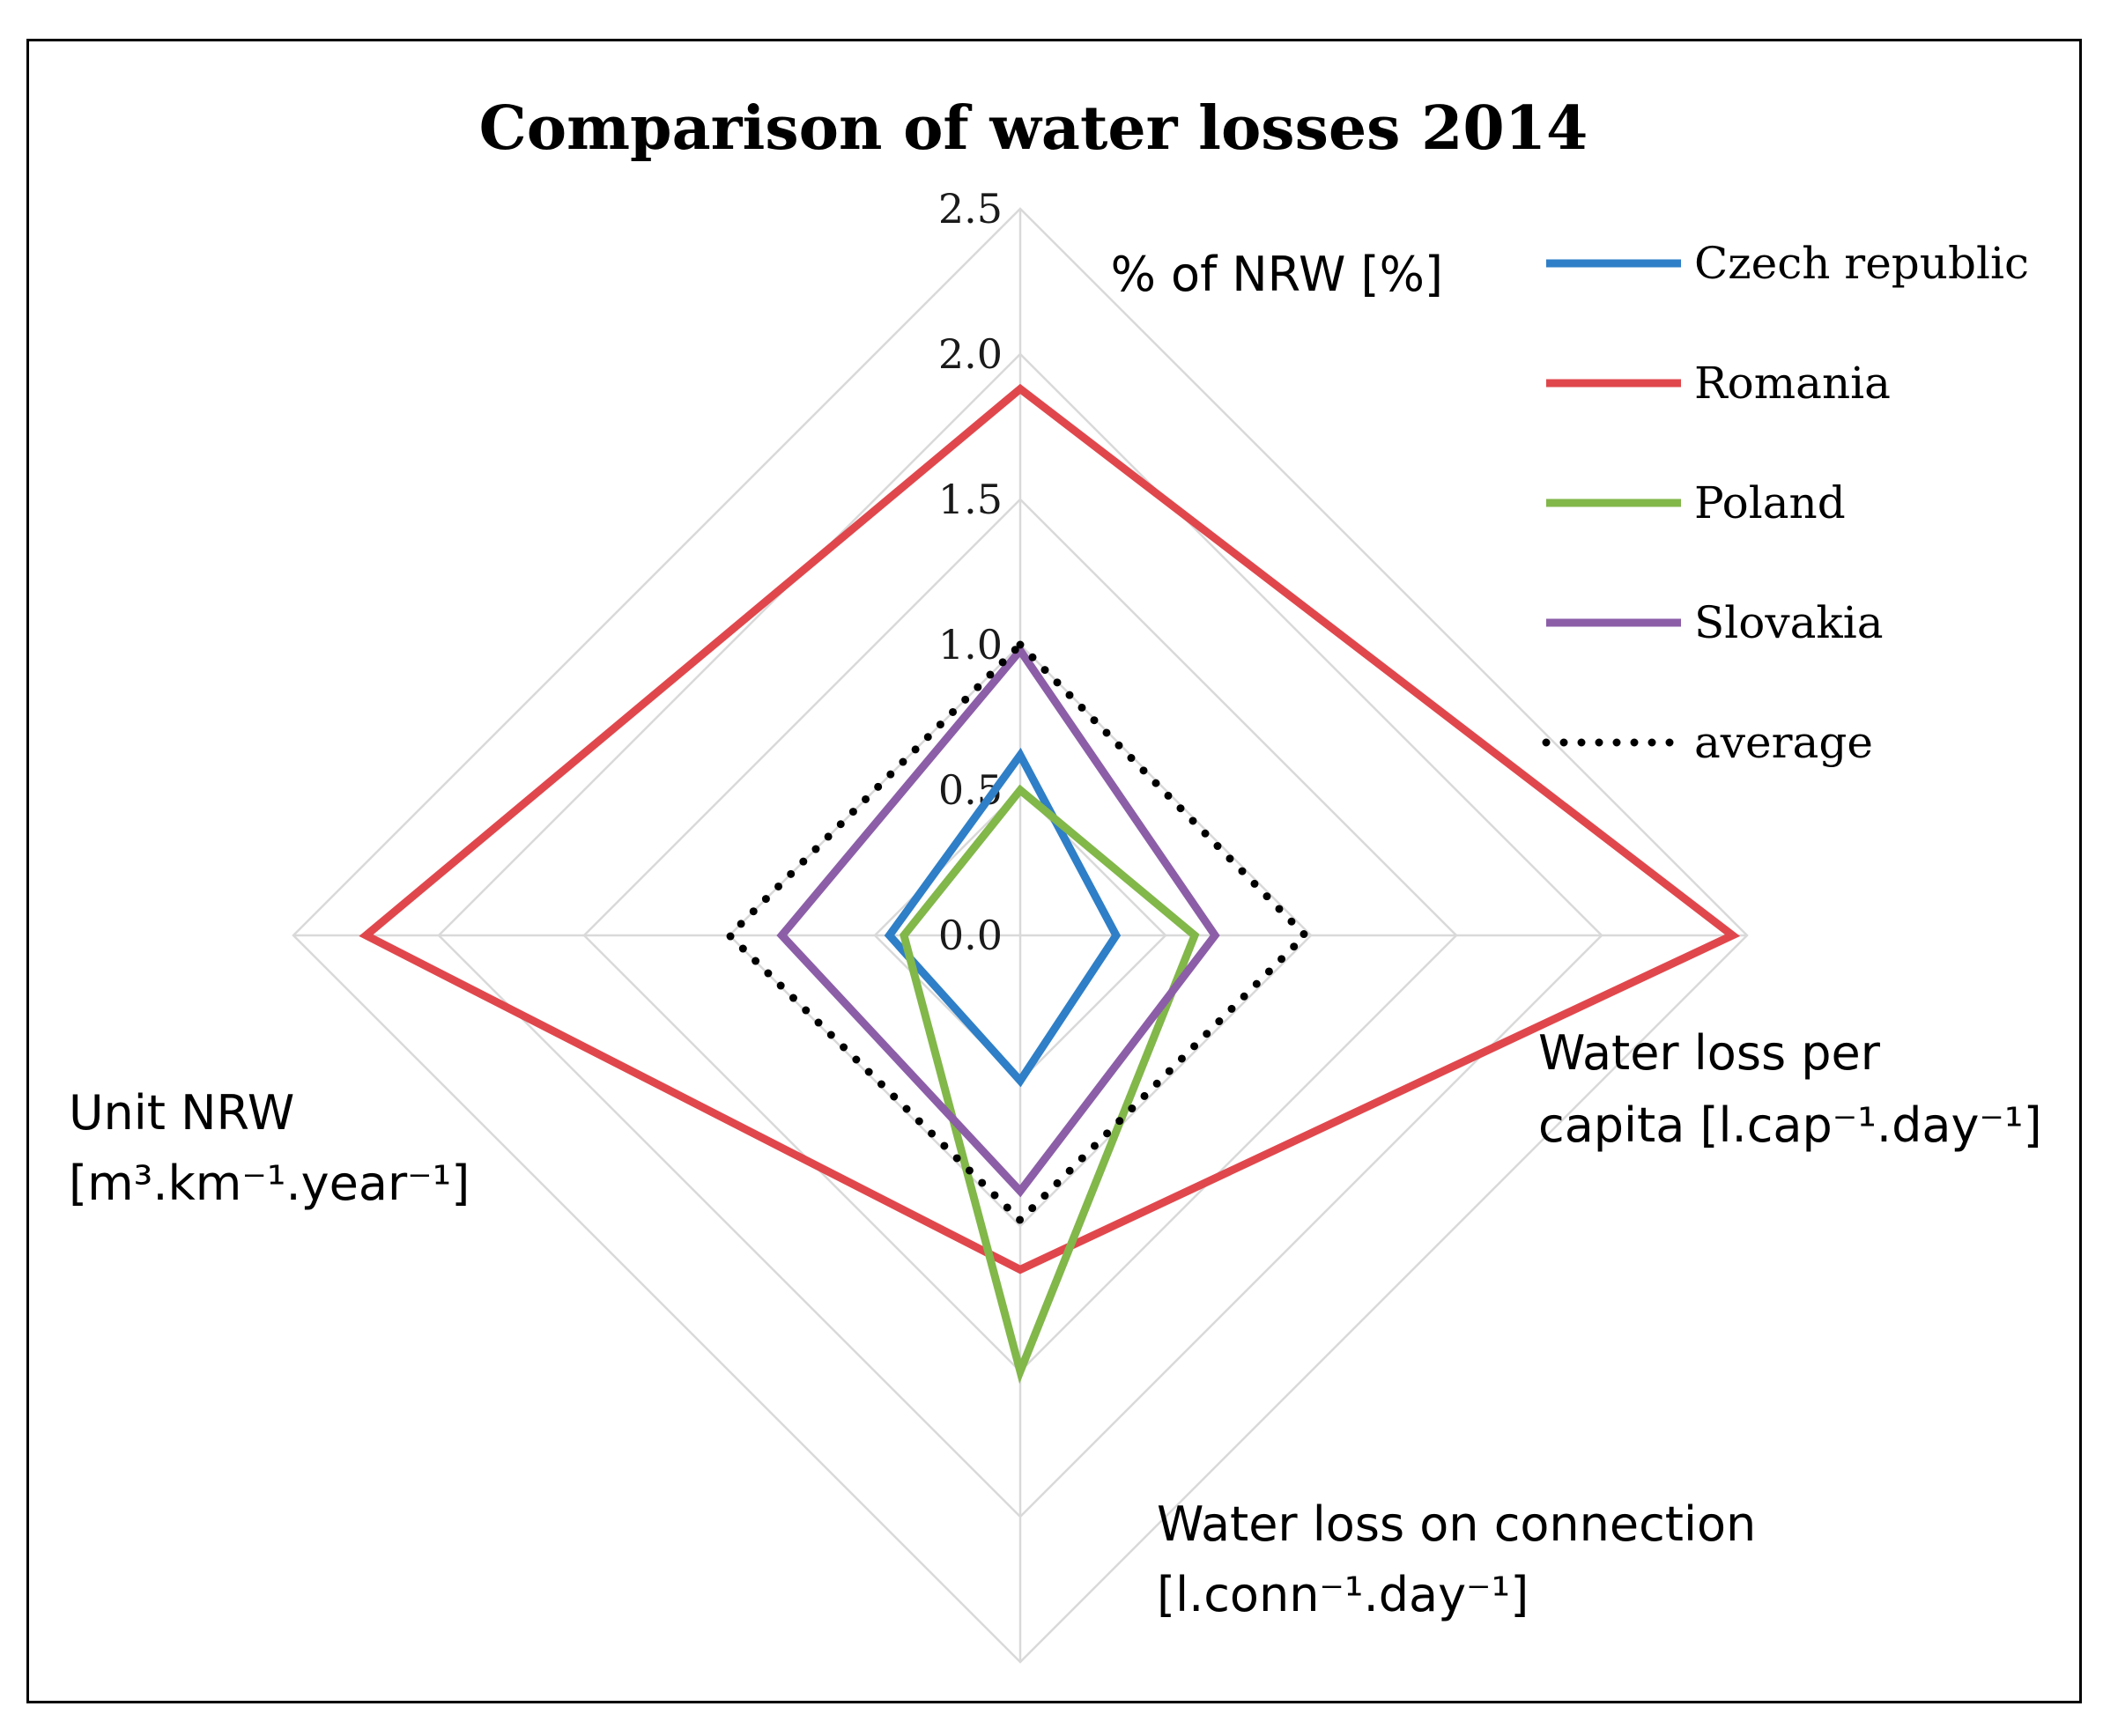 The height and width of the screenshot is (1736, 2103). Describe the element at coordinates (1783, 742) in the screenshot. I see `legend-label: average` at that location.